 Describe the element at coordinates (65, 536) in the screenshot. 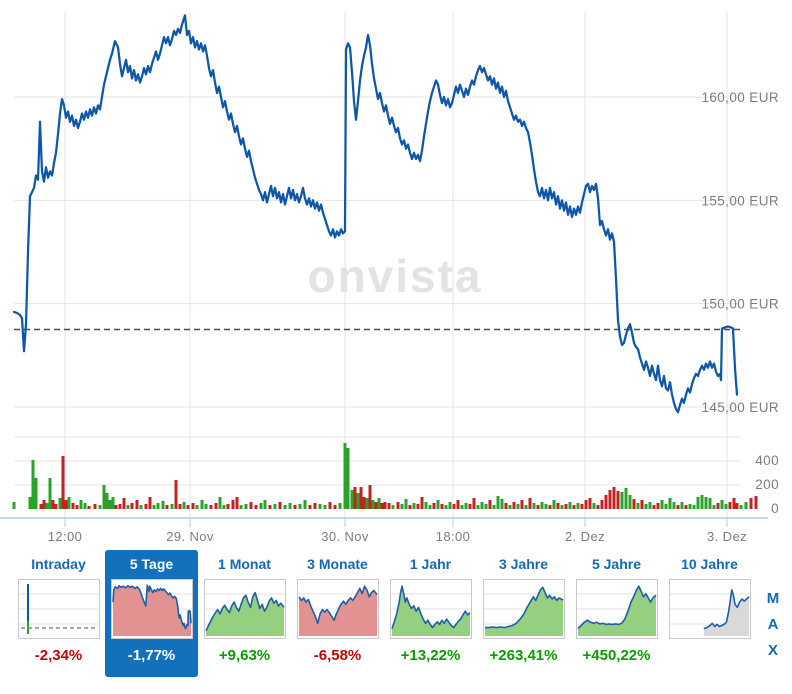

I see `x-tick-label: 12:00` at that location.